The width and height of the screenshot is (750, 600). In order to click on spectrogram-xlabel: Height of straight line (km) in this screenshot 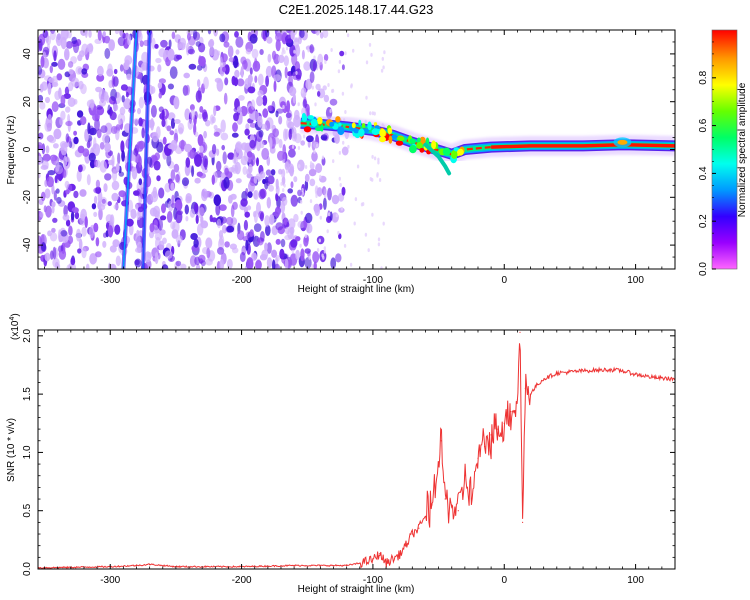, I will do `click(356, 289)`.